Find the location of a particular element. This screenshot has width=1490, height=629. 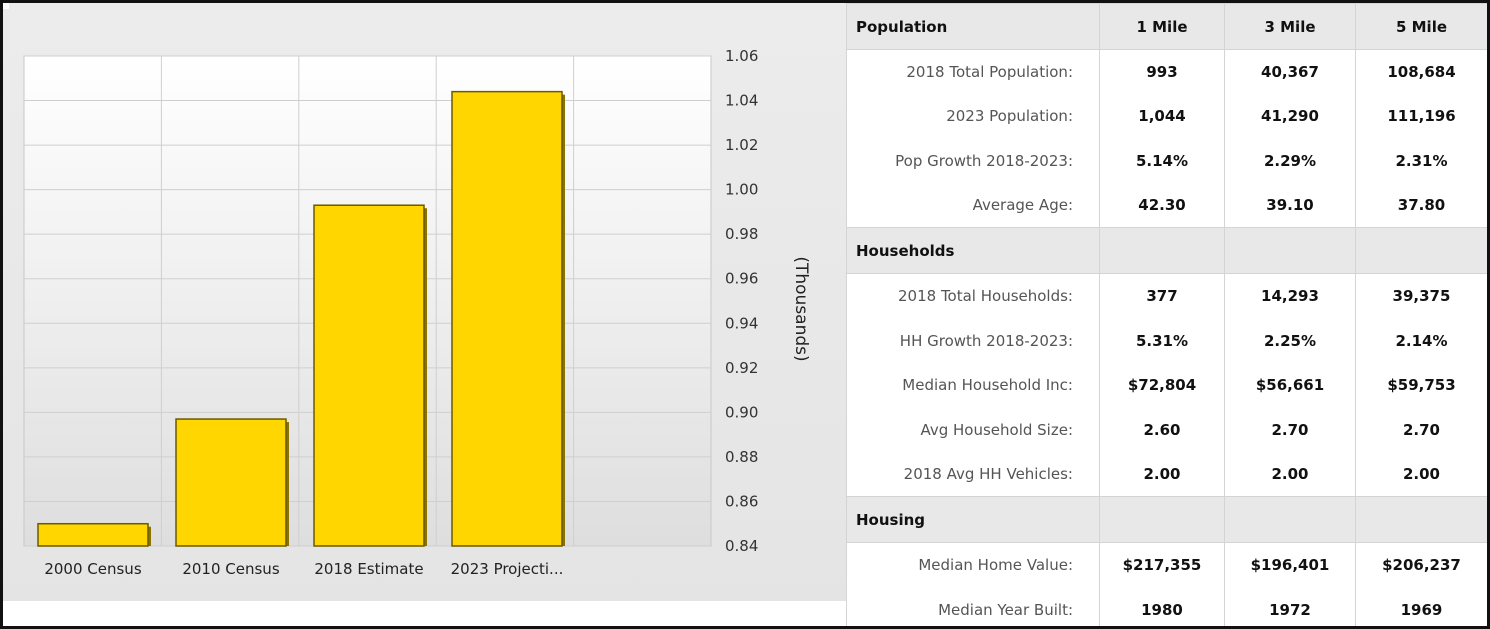

table-row: Median Year Built: 1980 1972 1969 is located at coordinates (1166, 606).